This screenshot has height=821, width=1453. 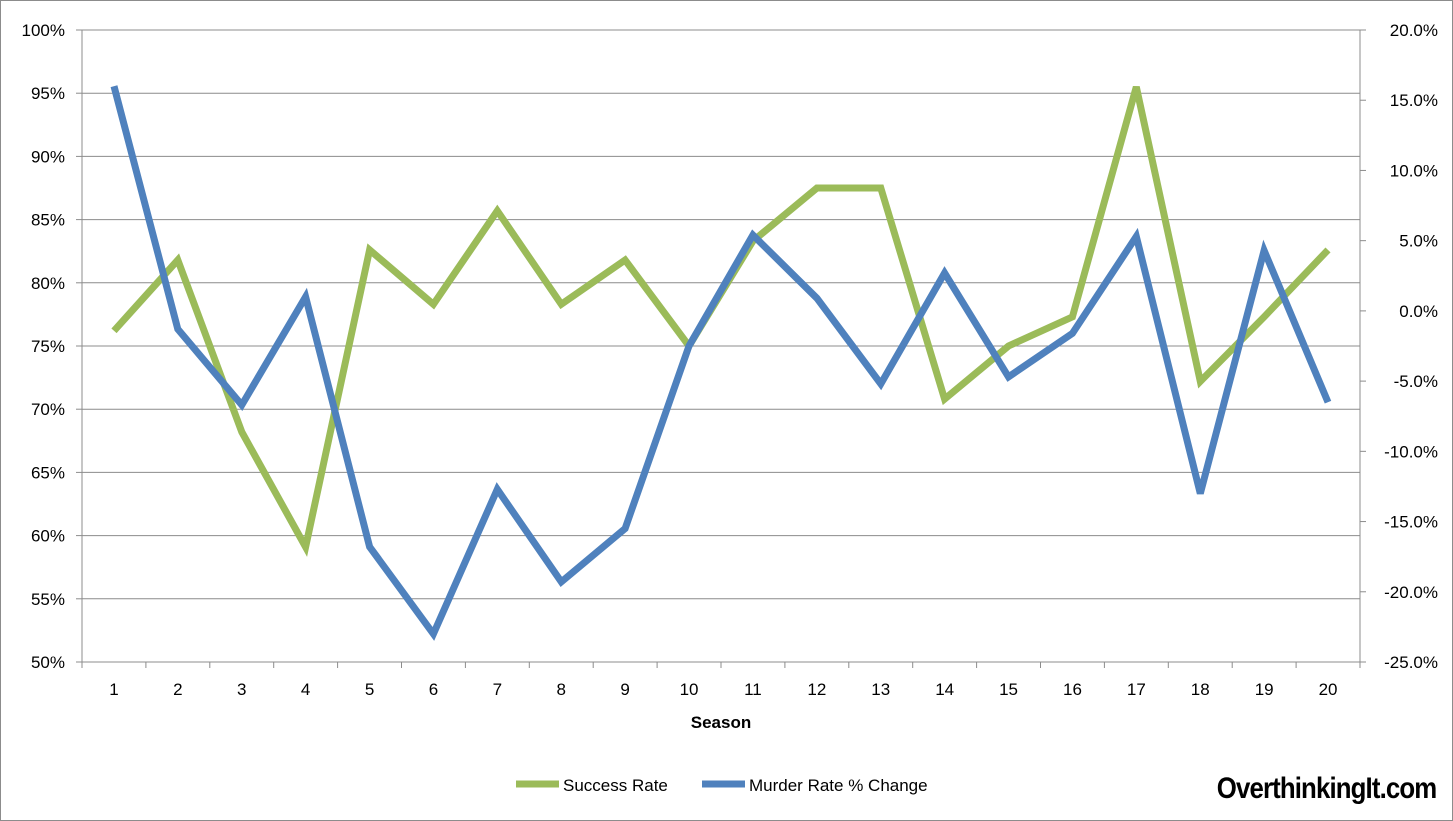 I want to click on y-left-tick-label: 90%, so click(x=48, y=156).